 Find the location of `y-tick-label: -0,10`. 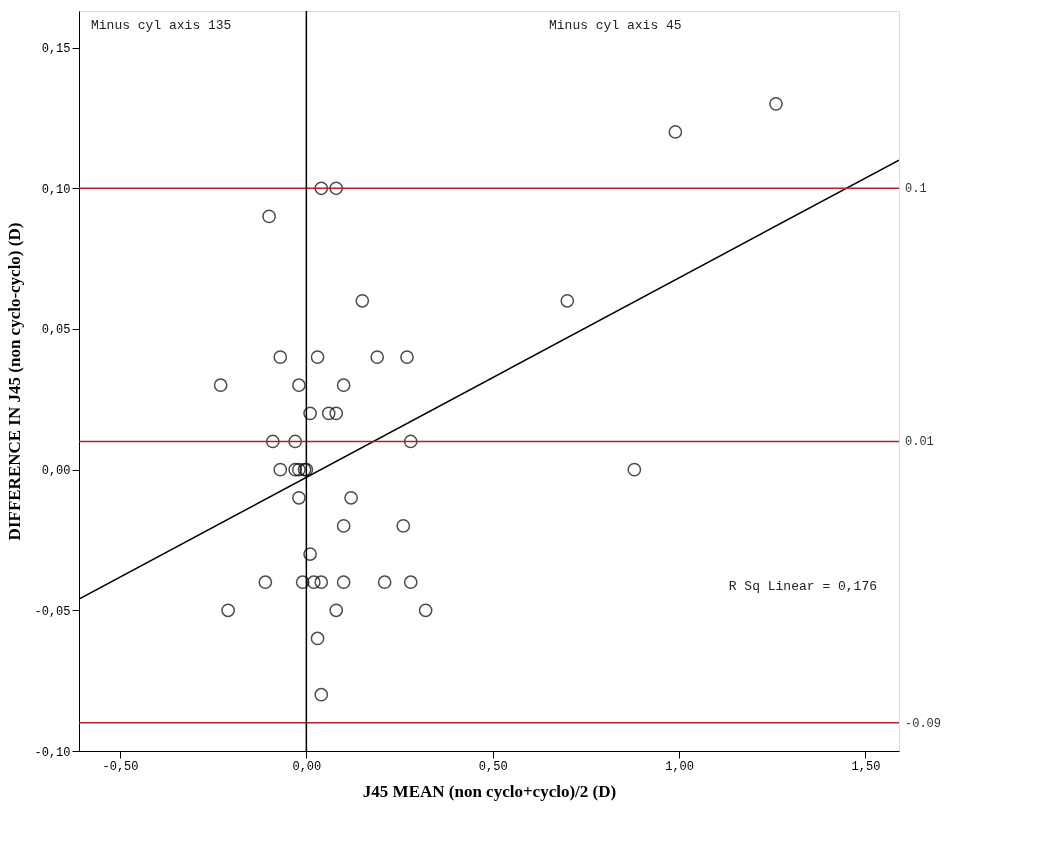

y-tick-label: -0,10 is located at coordinates (52, 752).